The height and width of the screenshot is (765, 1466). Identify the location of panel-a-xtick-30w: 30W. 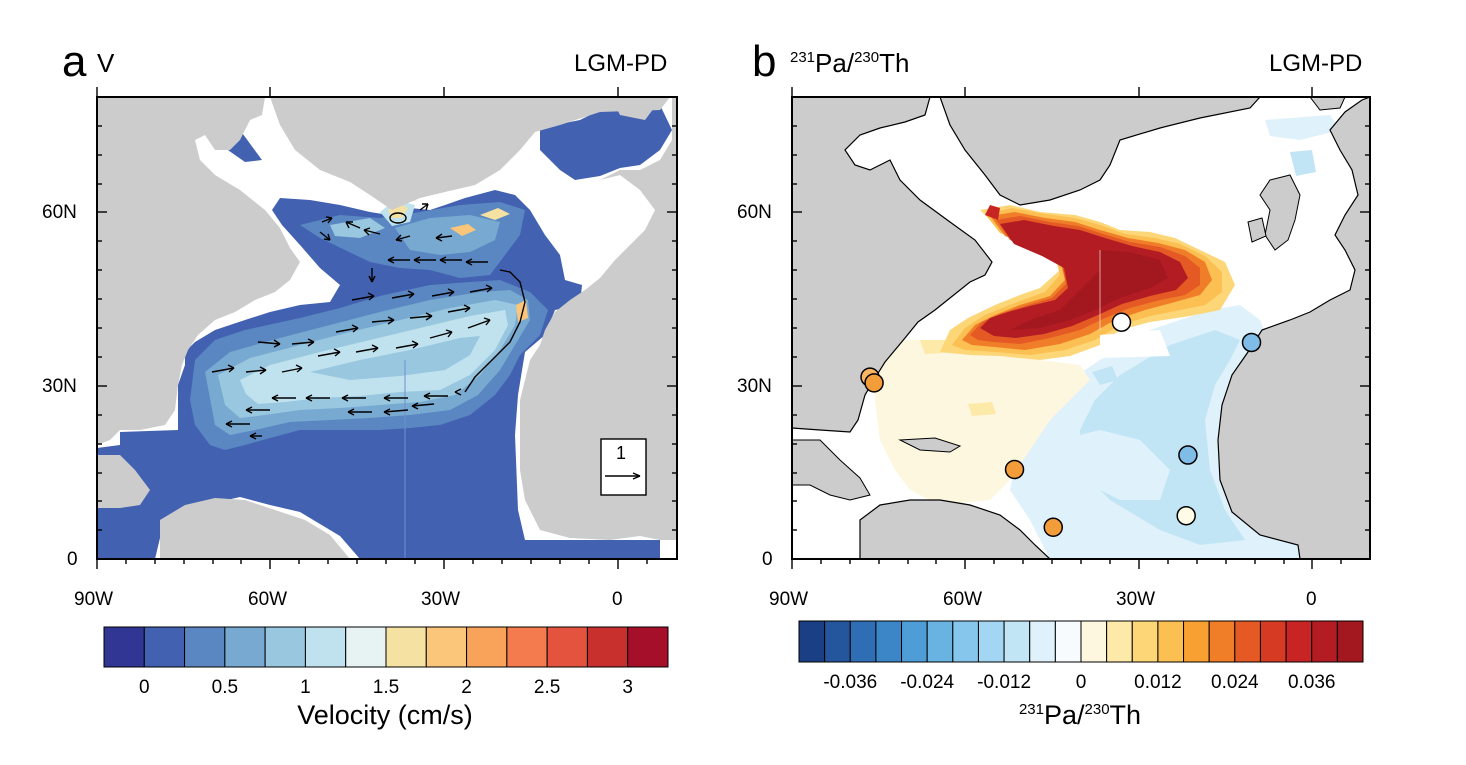
(441, 599).